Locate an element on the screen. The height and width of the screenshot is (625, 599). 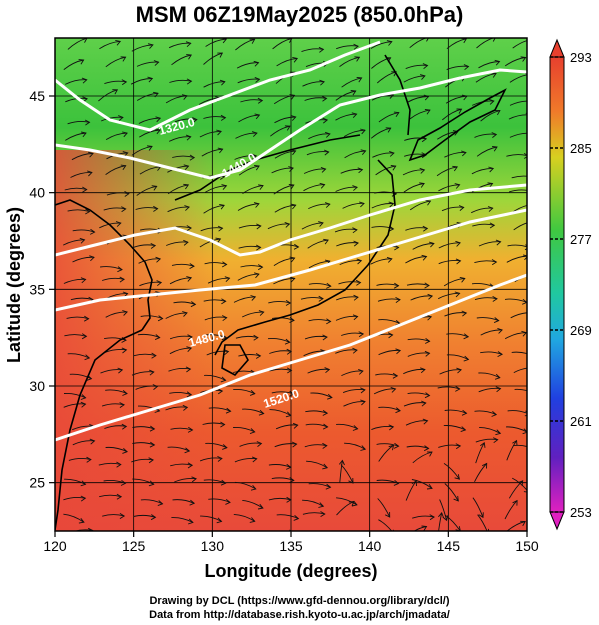
y-tick-label: 30 is located at coordinates (37, 386).